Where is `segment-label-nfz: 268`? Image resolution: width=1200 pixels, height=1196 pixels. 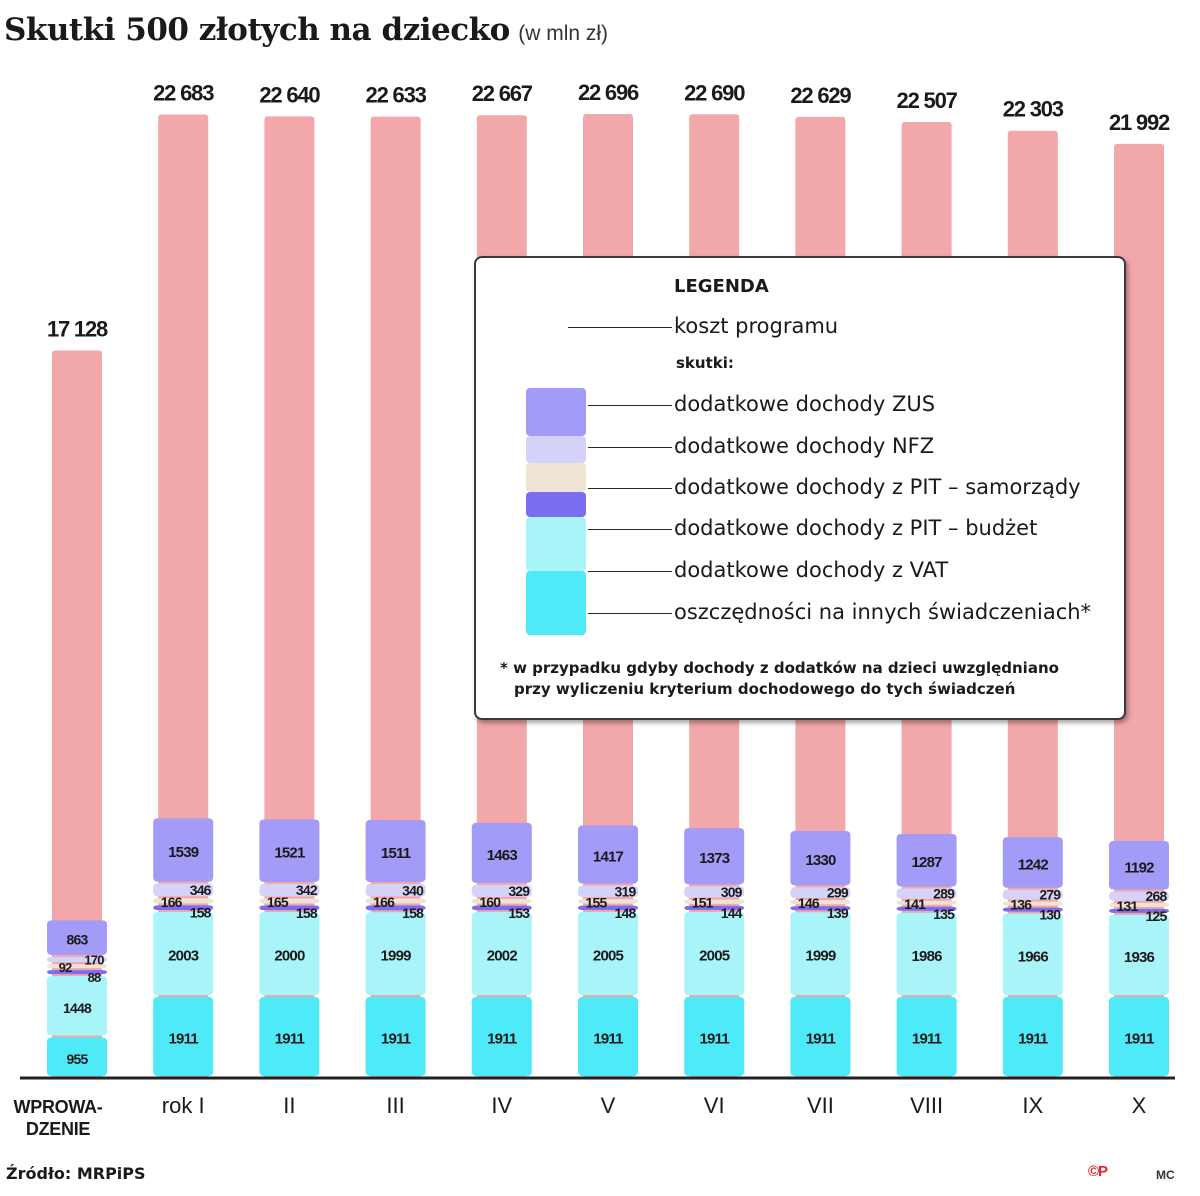 segment-label-nfz: 268 is located at coordinates (1157, 896).